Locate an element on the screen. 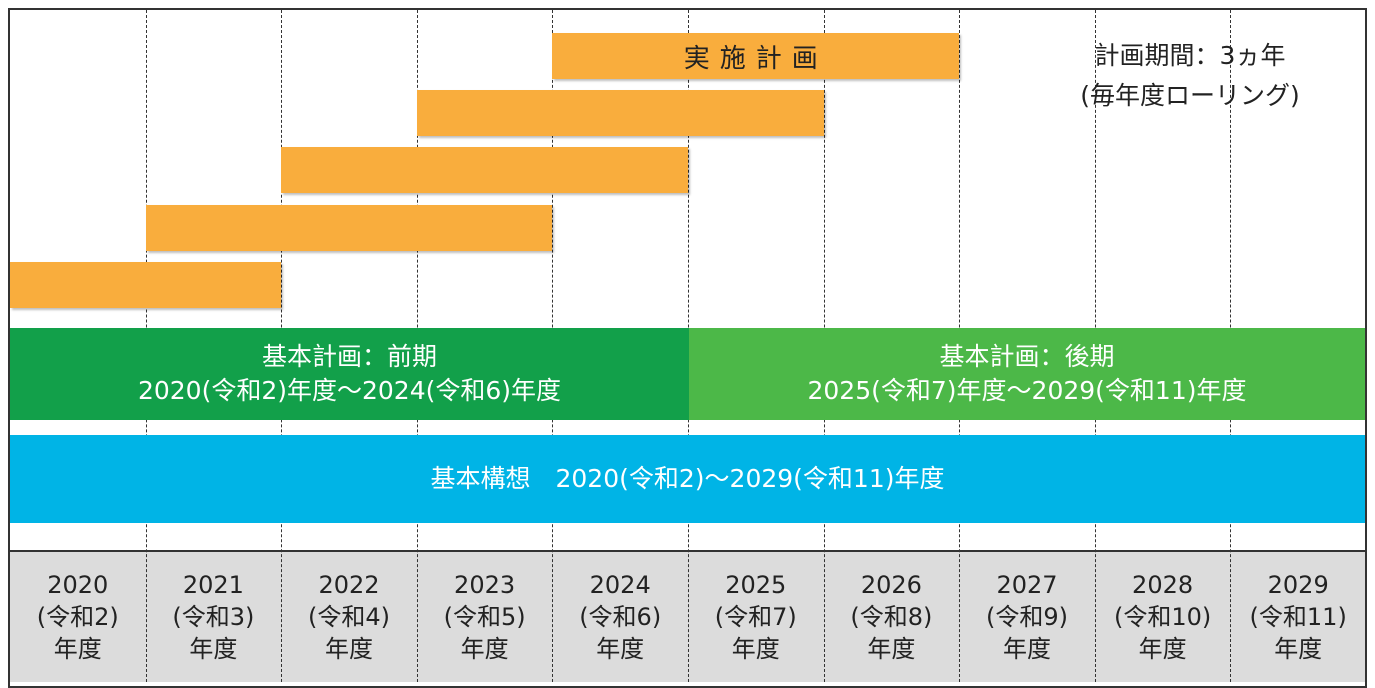 Image resolution: width=1375 pixels, height=688 pixels. note-line: (毎年度ローリング) is located at coordinates (1190, 95).